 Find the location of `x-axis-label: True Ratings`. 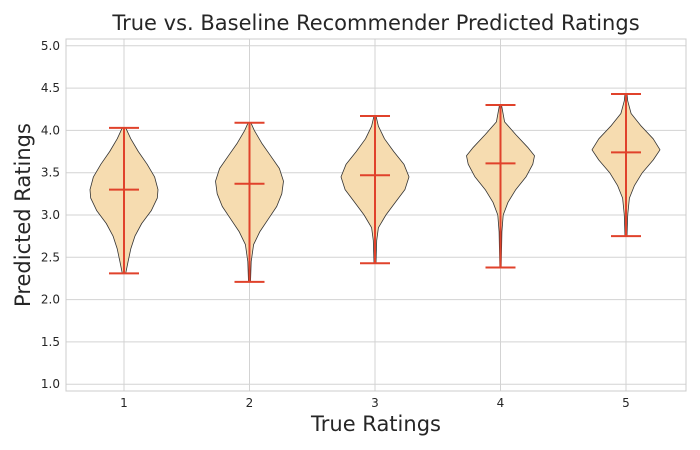

x-axis-label: True Ratings is located at coordinates (375, 424).